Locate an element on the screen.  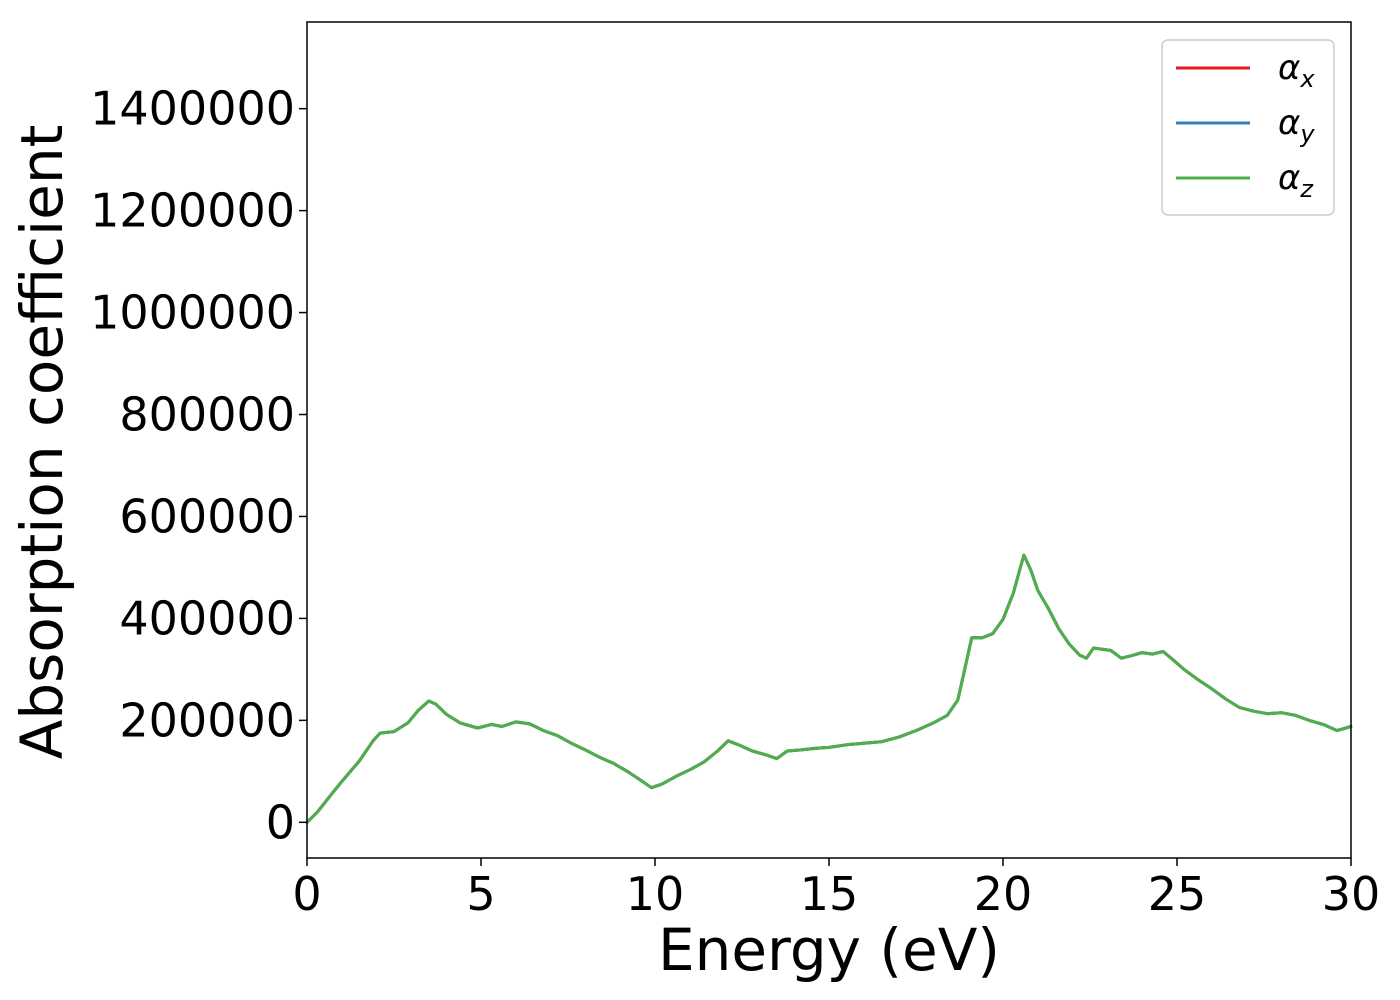
y-tick-label: 0 is located at coordinates (280, 822).